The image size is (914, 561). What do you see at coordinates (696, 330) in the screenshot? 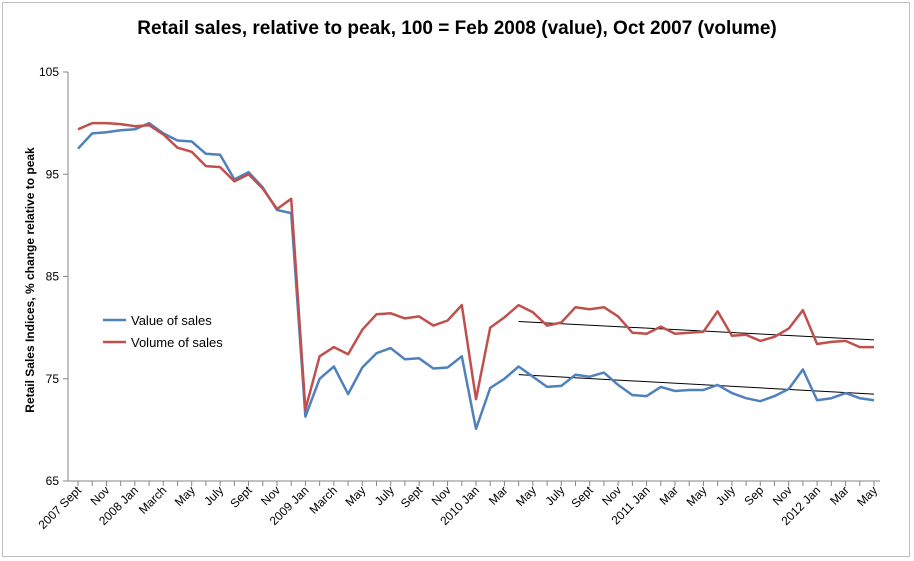
I see `trendline-volume-of-sales` at bounding box center [696, 330].